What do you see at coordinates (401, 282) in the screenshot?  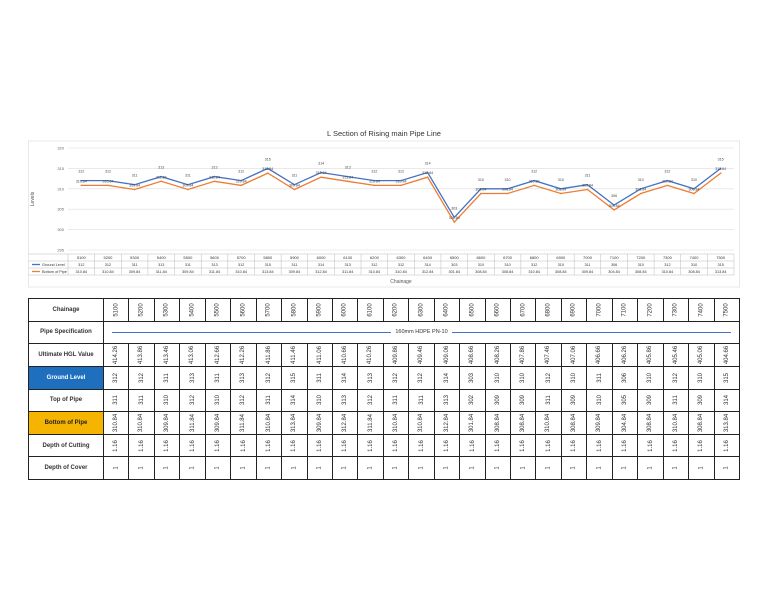 I see `x-axis-label: Chainage` at bounding box center [401, 282].